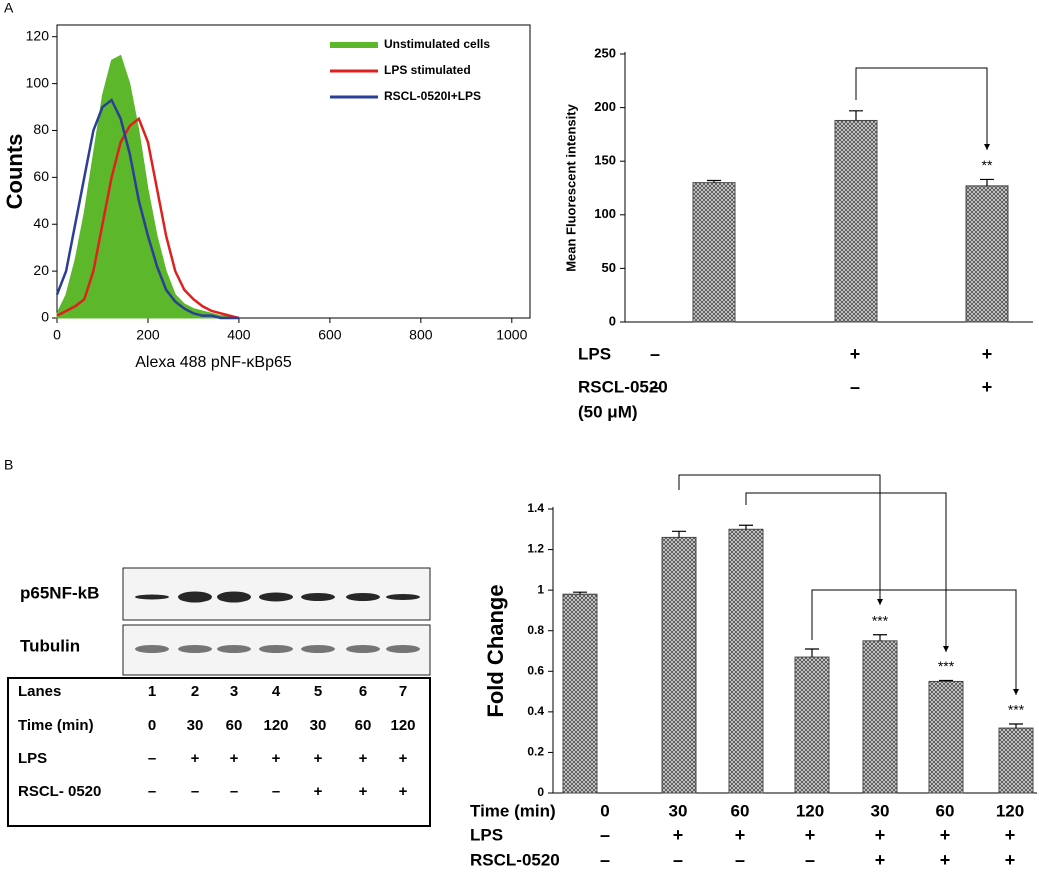  Describe the element at coordinates (535, 670) in the screenshot. I see `y-tick-label: 0.6` at that location.